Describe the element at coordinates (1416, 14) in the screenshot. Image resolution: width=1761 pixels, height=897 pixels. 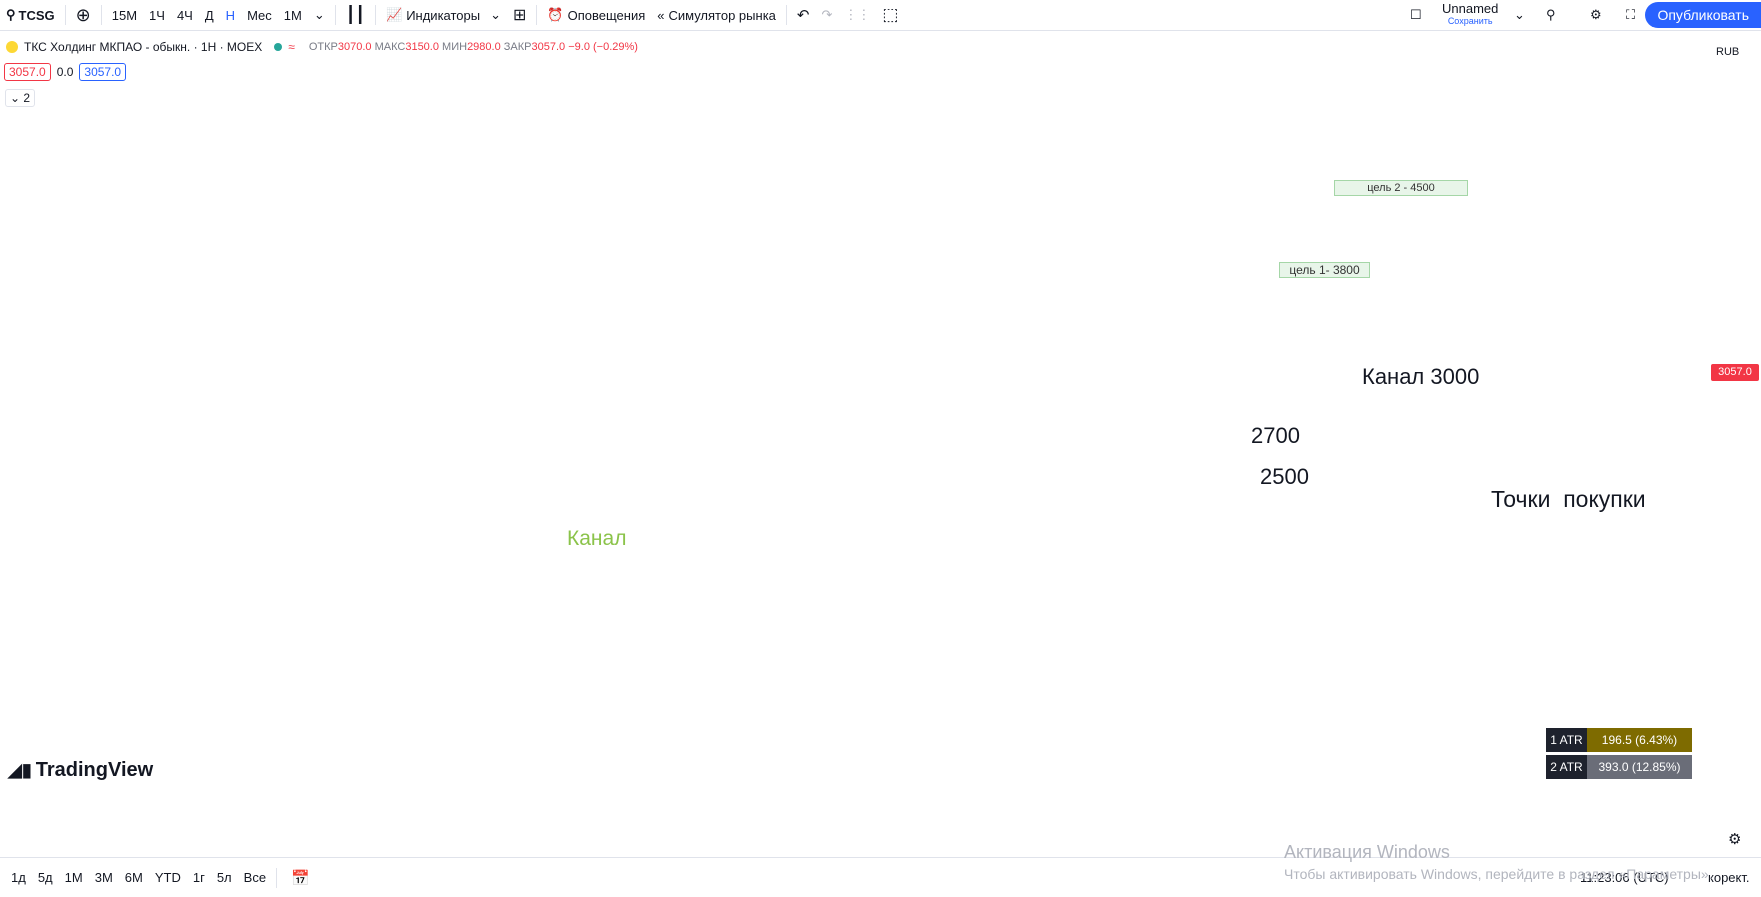
I see `layout-checkbox-icon: ☐` at that location.